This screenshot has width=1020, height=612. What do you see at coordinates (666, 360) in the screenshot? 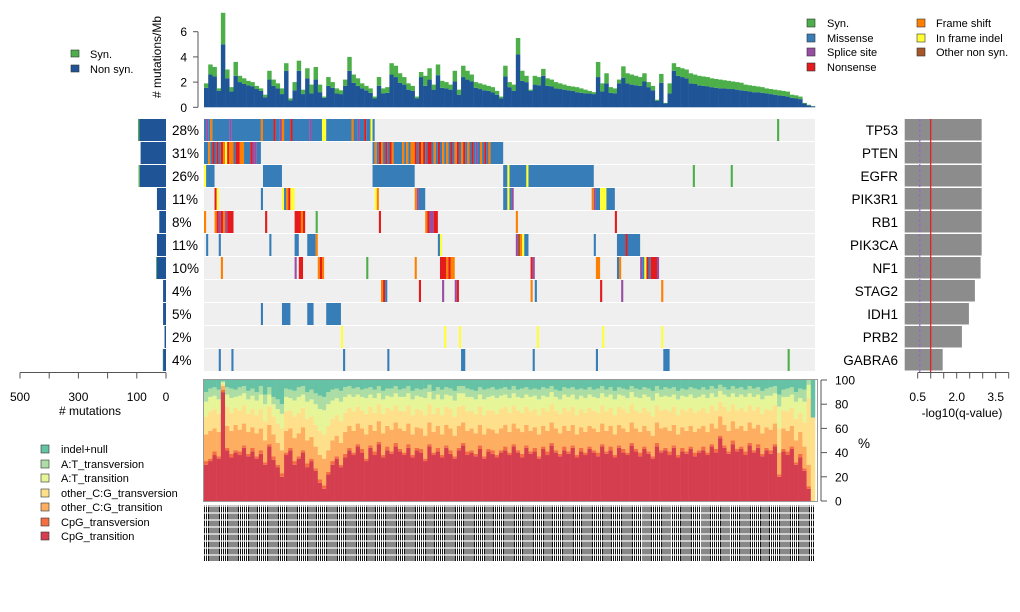
I see `mutation-cell-mis` at bounding box center [666, 360].